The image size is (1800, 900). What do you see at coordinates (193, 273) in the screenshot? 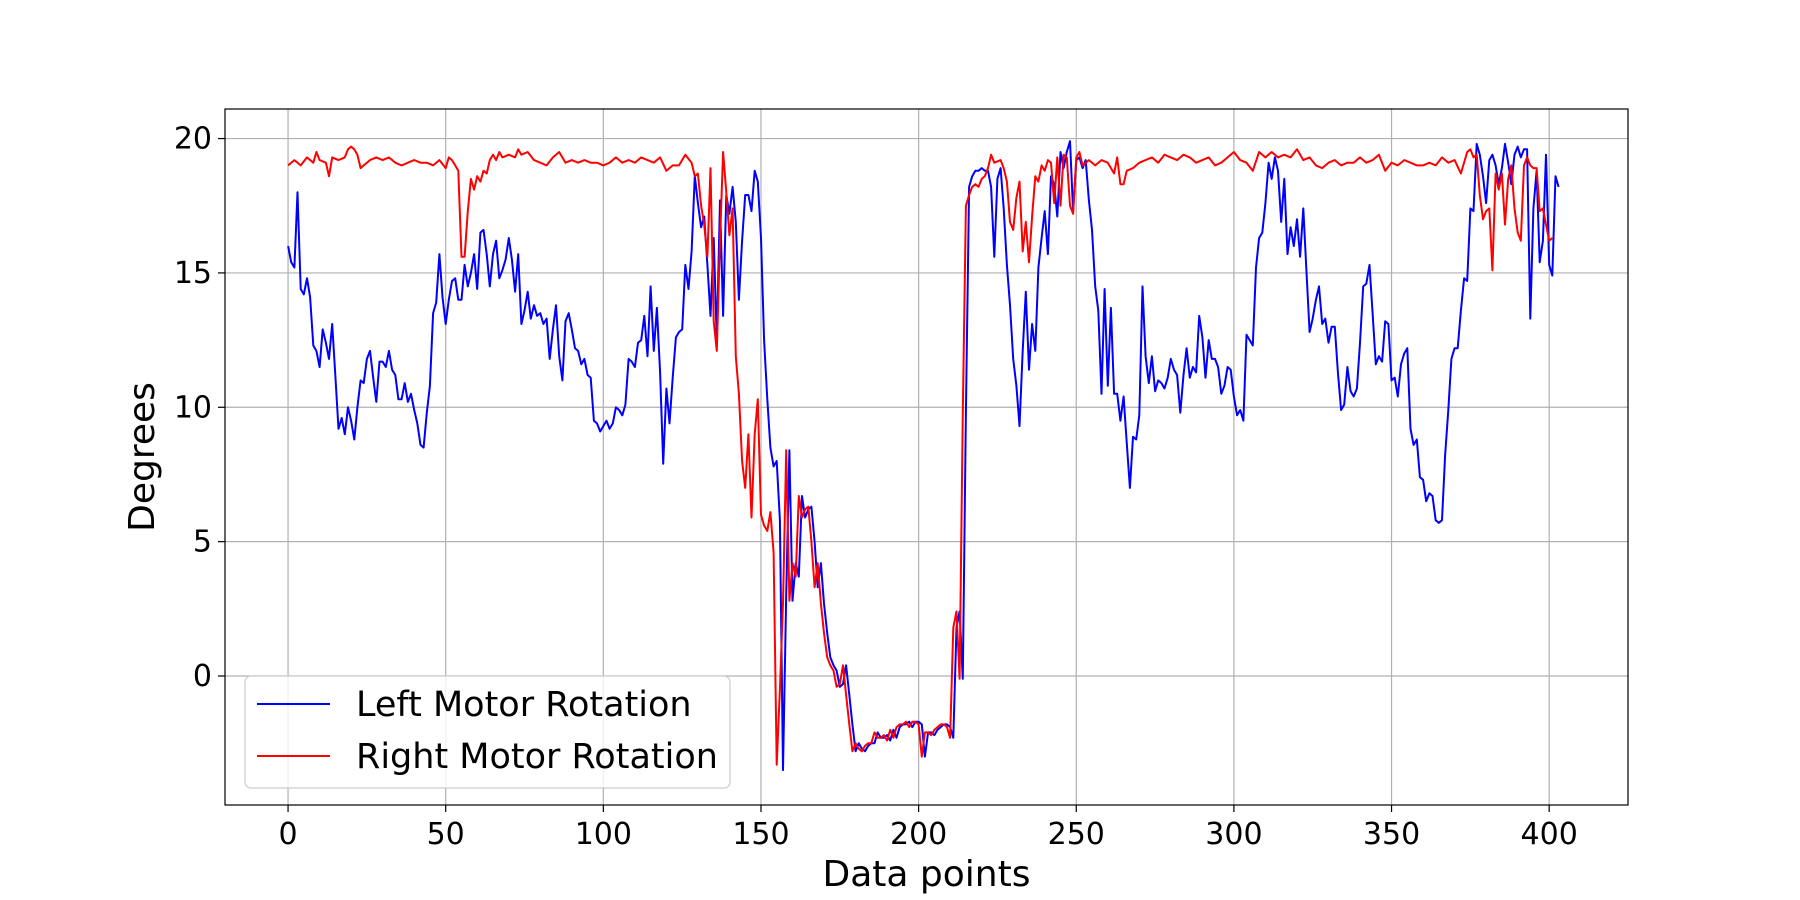
I see `y-tick-label: 15` at bounding box center [193, 273].